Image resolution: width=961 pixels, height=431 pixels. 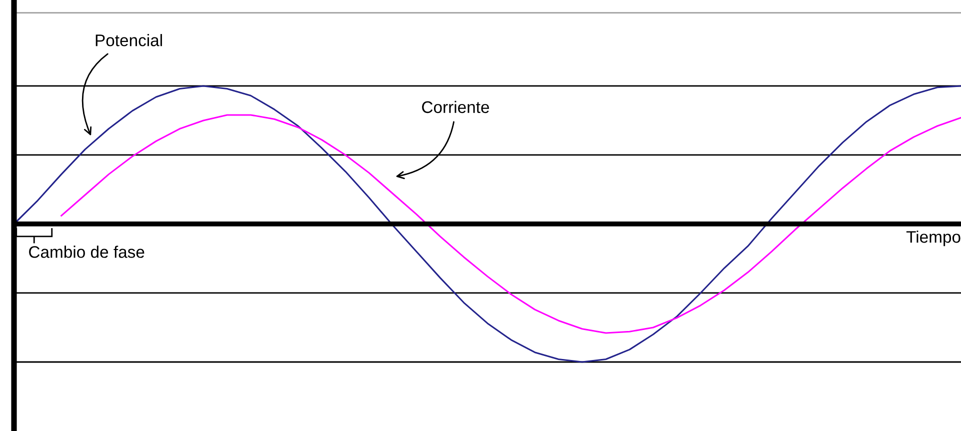 I want to click on x-axis-title: Tiempo, so click(x=933, y=238).